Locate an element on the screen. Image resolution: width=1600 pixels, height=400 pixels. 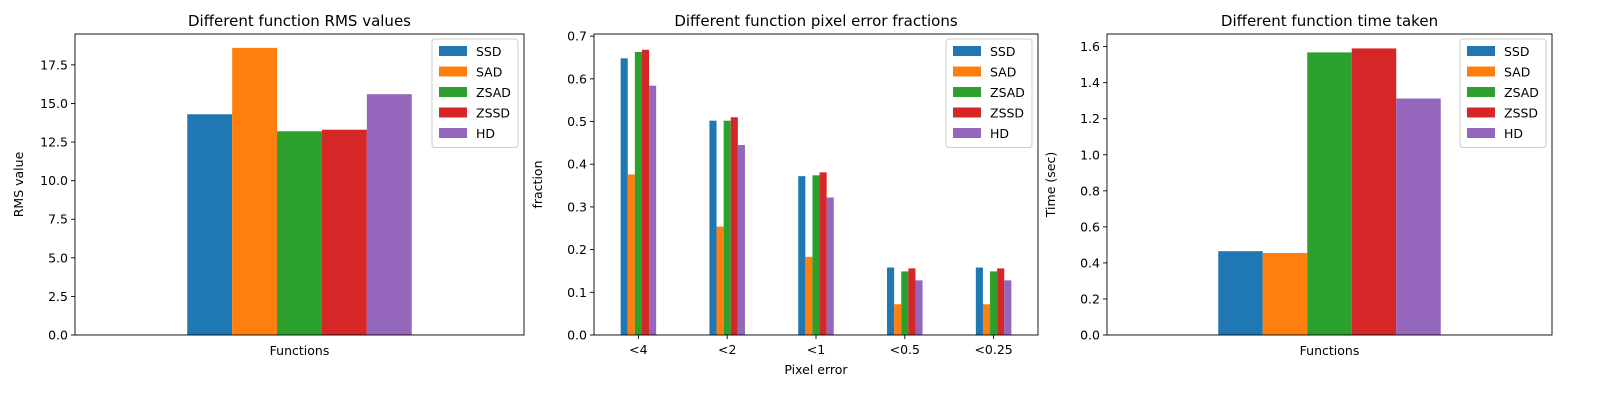
y-axis-label: fraction is located at coordinates (537, 184).